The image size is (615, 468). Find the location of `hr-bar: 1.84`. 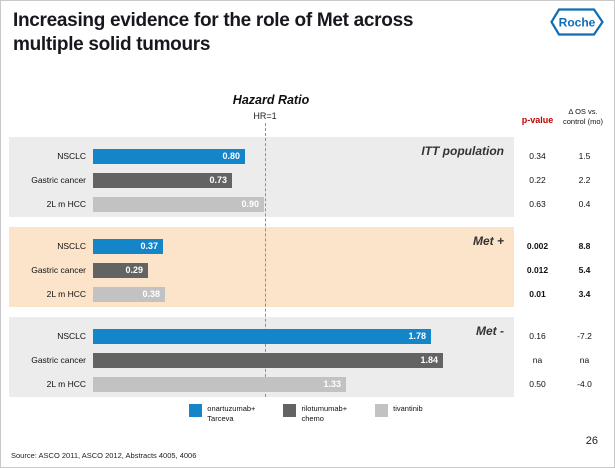

hr-bar: 1.84 is located at coordinates (268, 360).